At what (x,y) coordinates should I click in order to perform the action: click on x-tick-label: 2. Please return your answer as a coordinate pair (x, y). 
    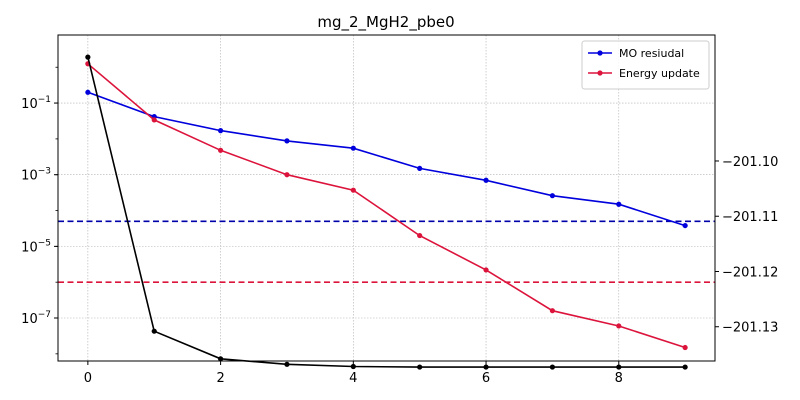
    Looking at the image, I should click on (220, 378).